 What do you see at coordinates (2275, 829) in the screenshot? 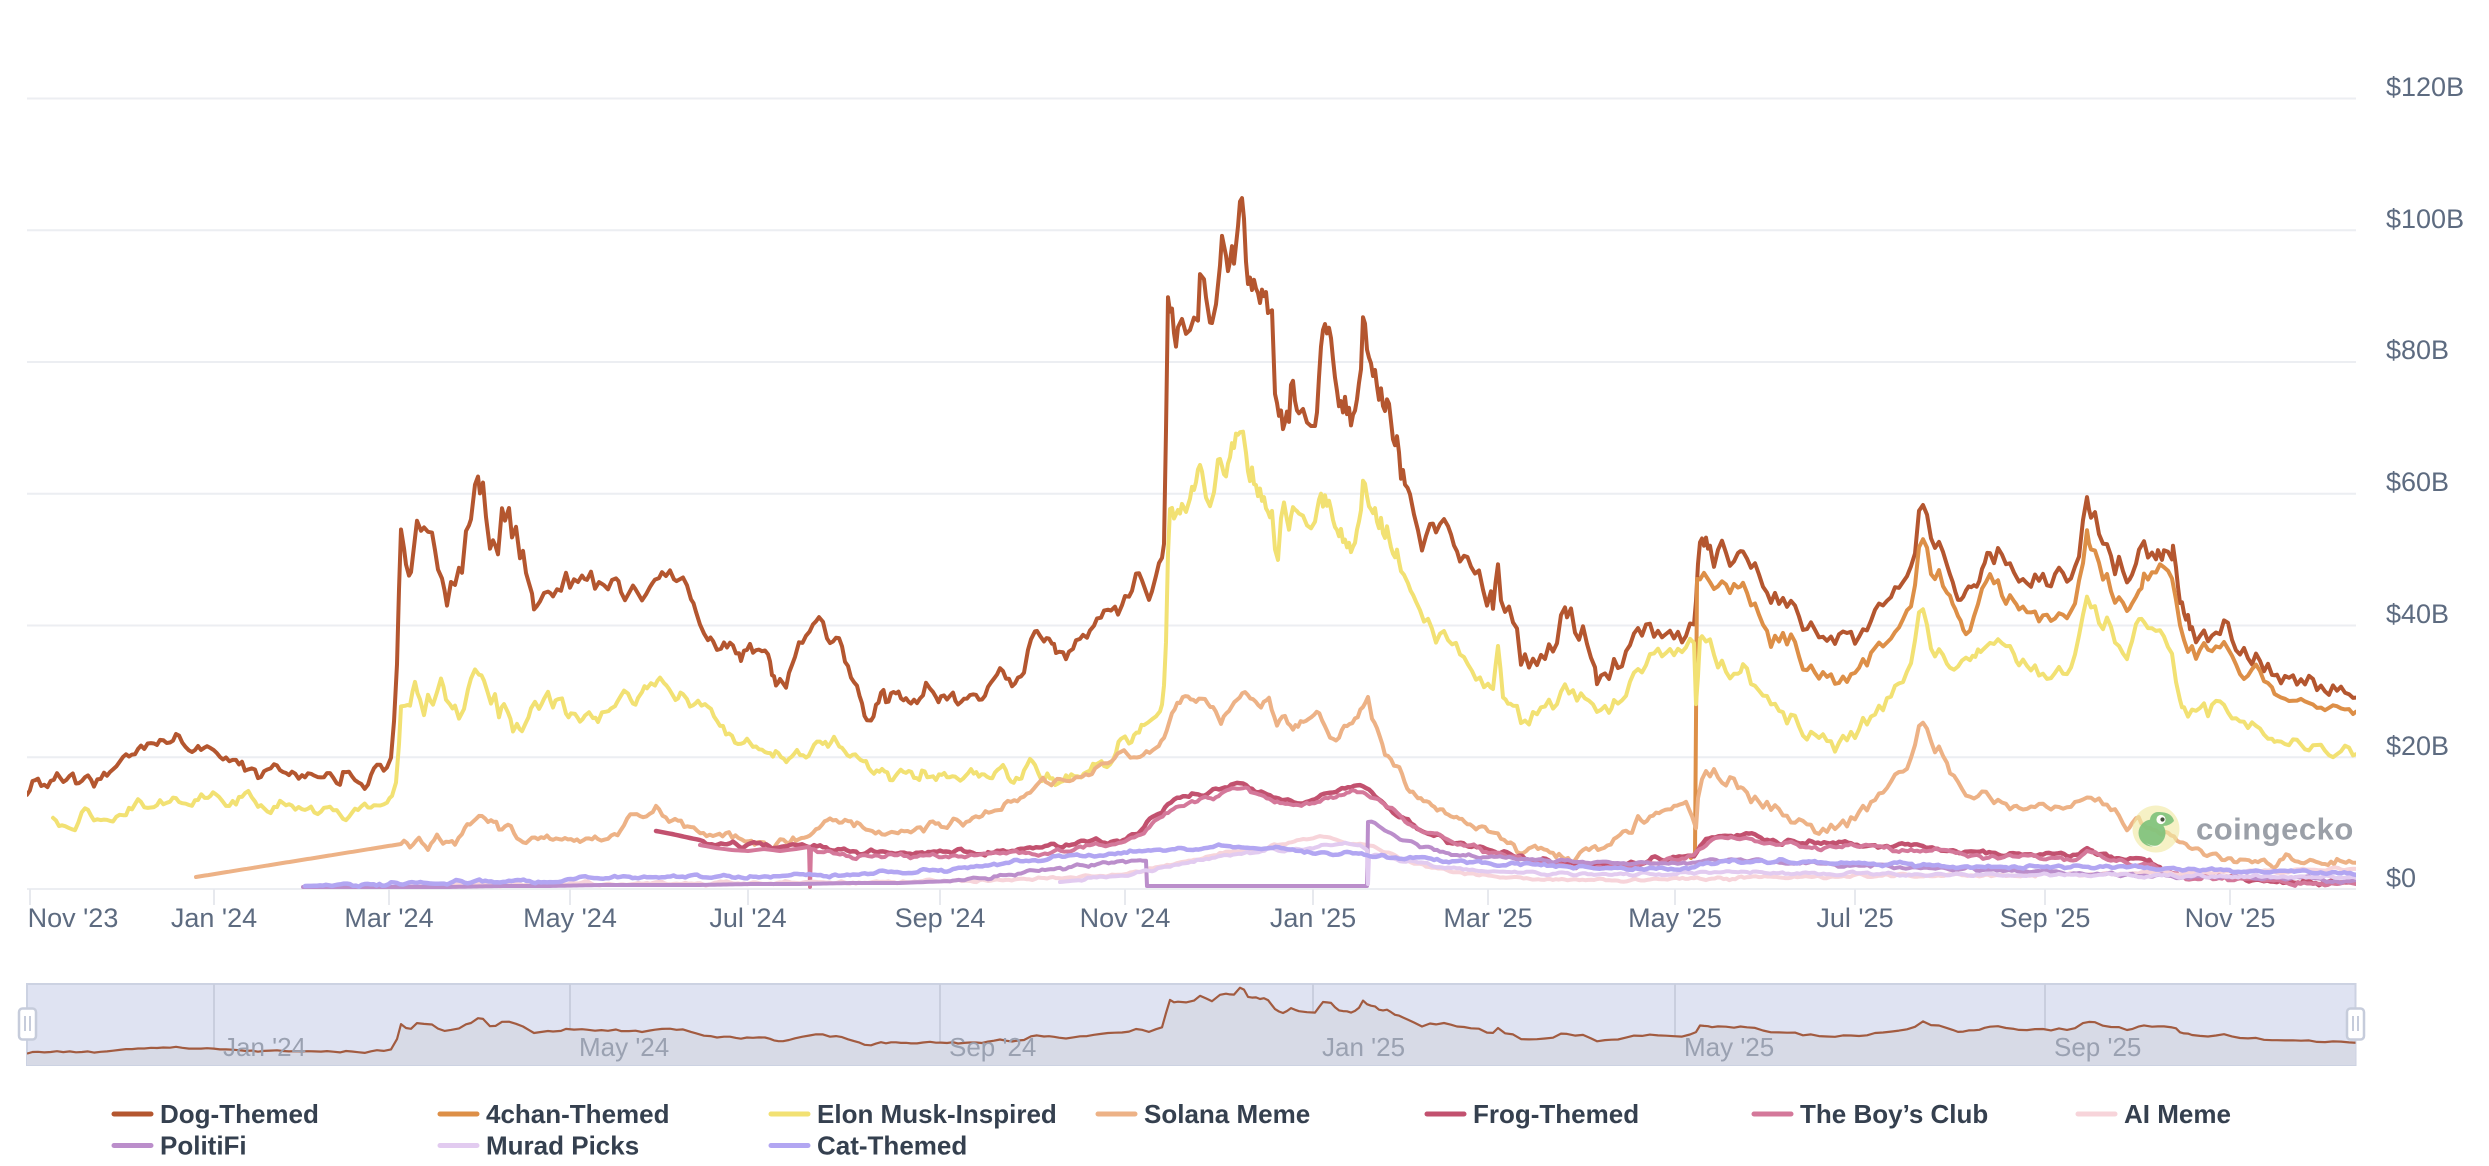
I see `svg-text: coingecko` at bounding box center [2275, 829].